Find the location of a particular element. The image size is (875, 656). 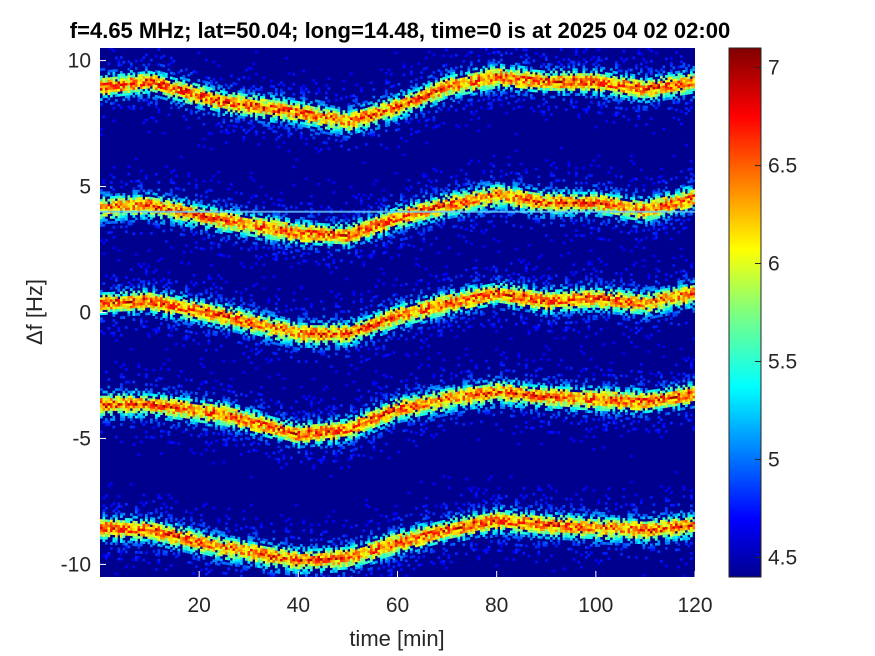

colorbar is located at coordinates (745, 312).